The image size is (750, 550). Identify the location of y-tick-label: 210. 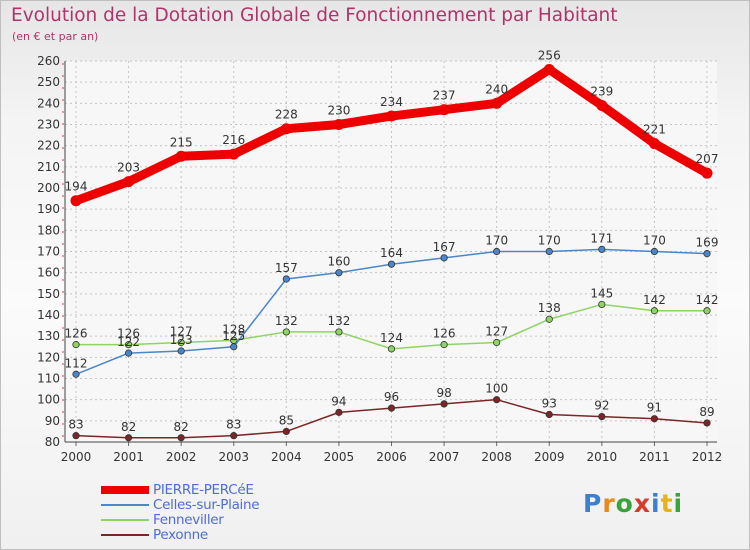
(48, 167).